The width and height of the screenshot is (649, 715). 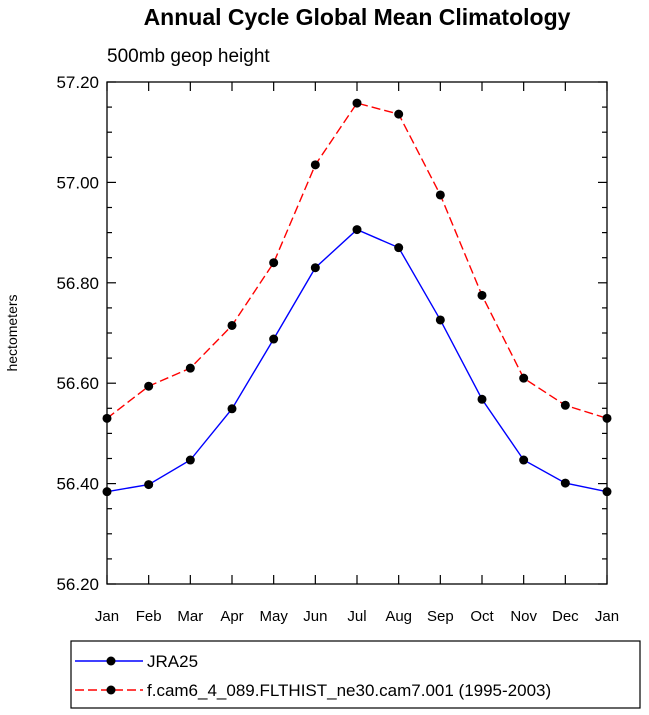 I want to click on x-tick-labels: Jan Feb Mar Apr May Jun Jul Aug Sep Oct Nov Dec Jan, so click(x=357, y=616).